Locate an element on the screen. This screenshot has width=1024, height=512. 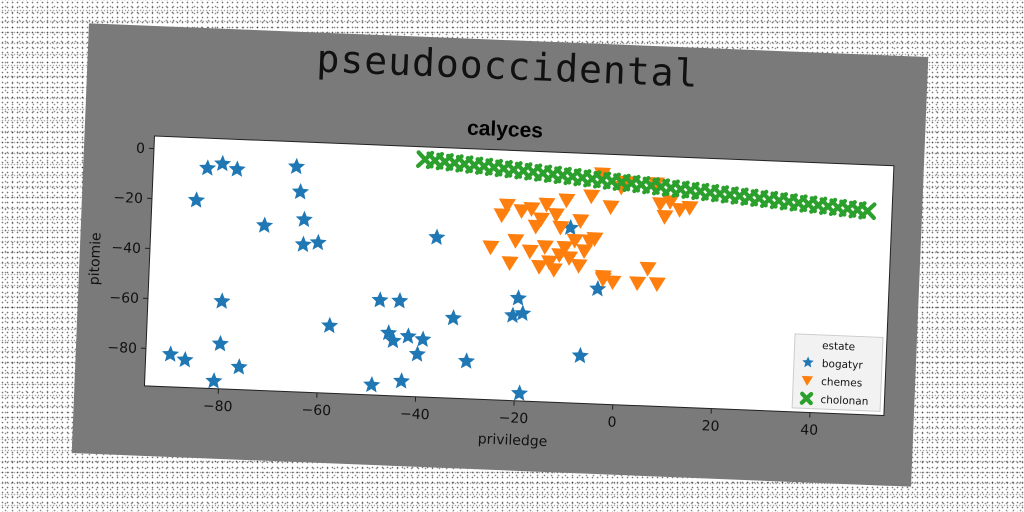
legend-box is located at coordinates (837, 372).